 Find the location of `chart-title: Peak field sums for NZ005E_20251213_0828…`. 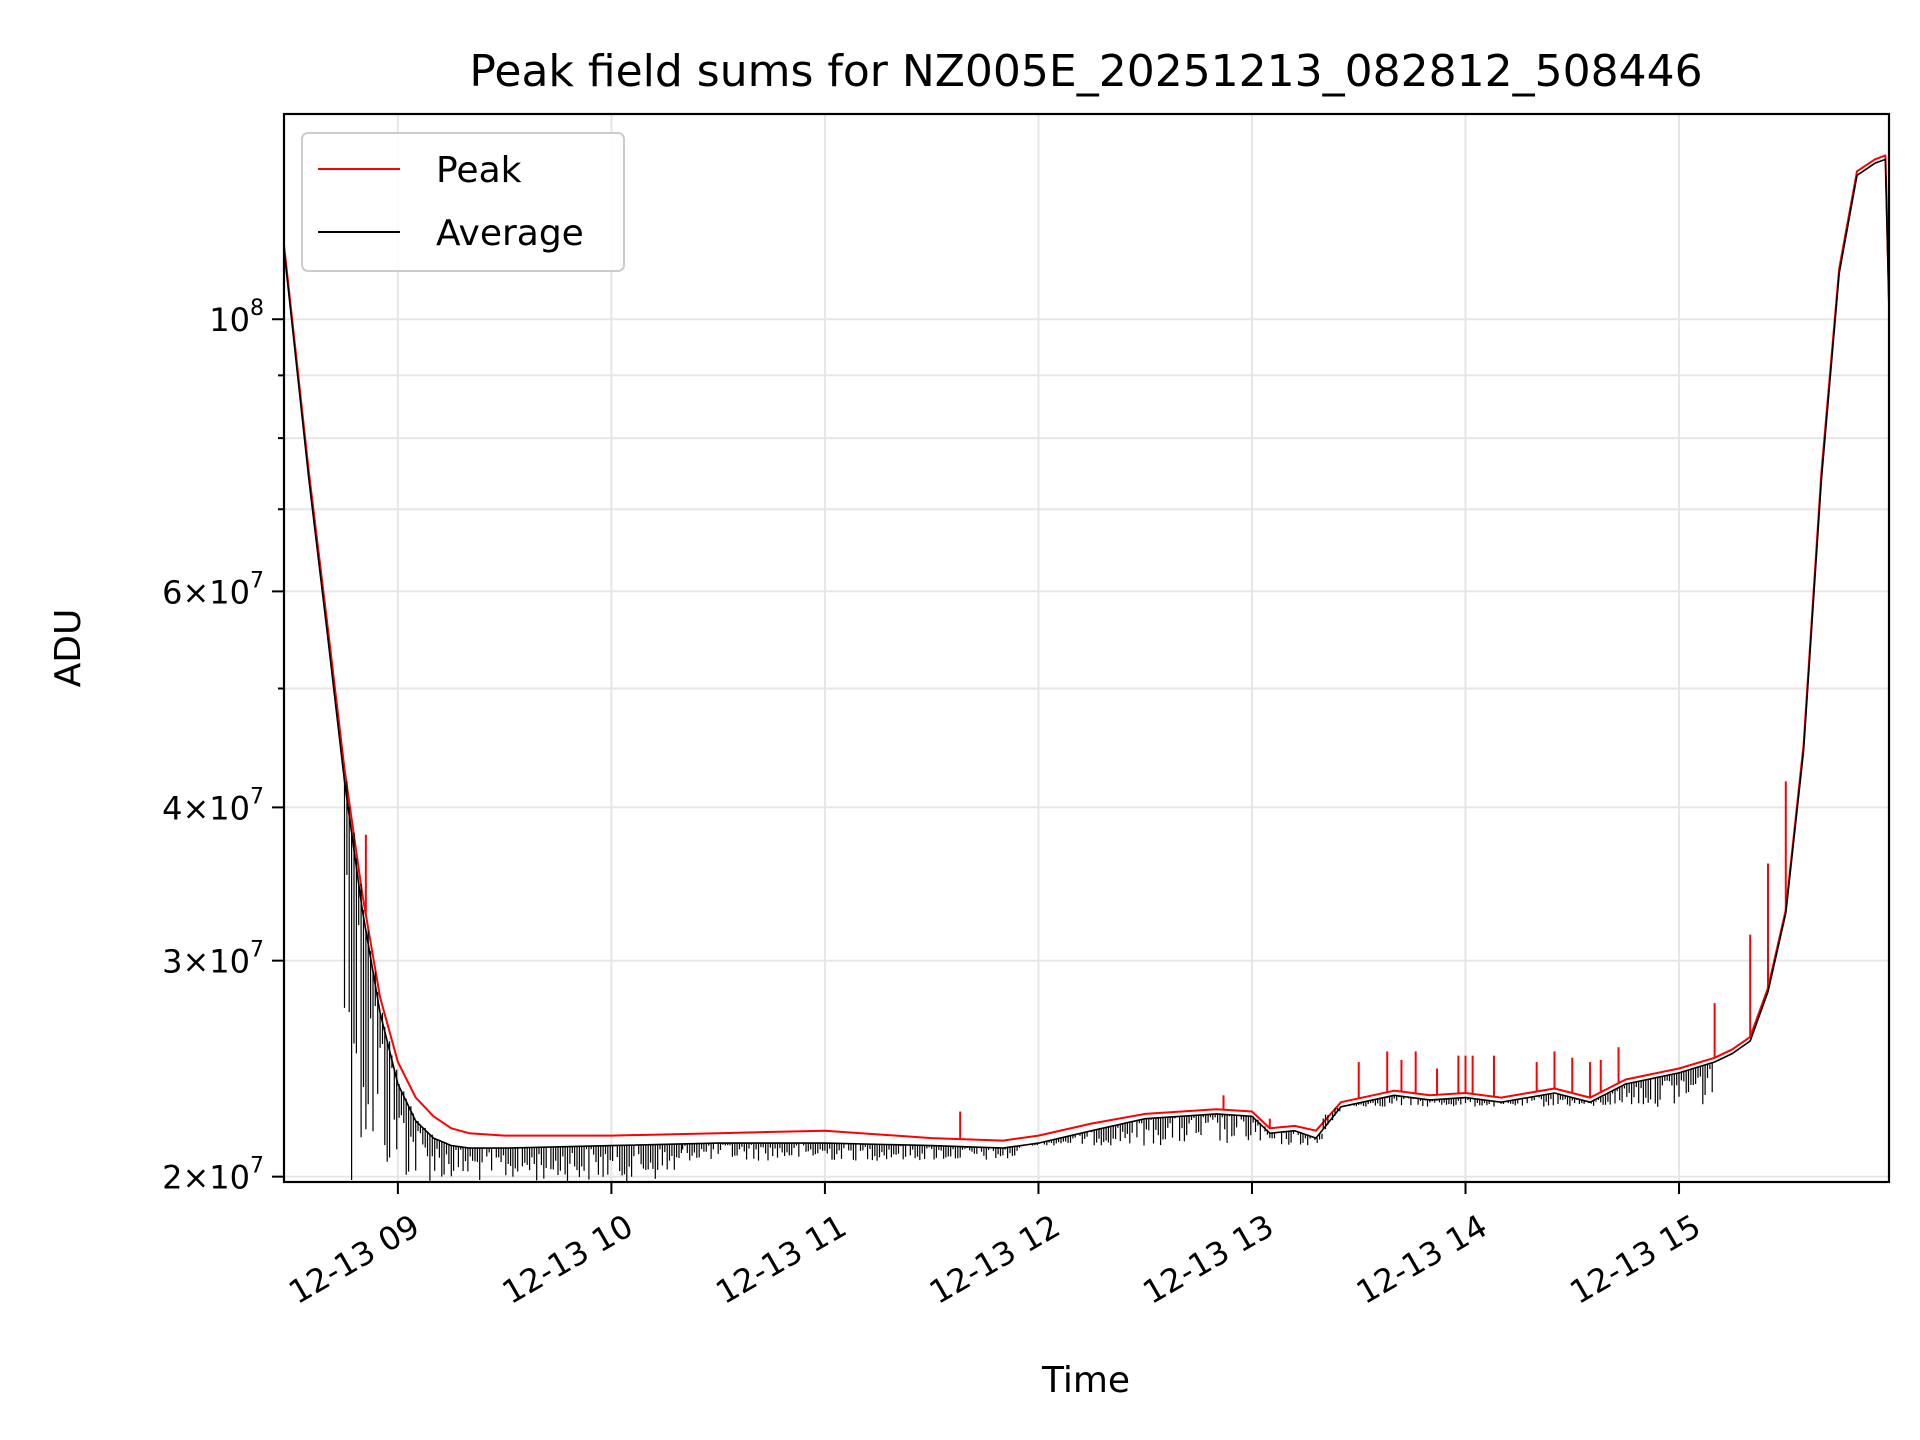

chart-title: Peak field sums for NZ005E_20251213_0828… is located at coordinates (1085, 71).